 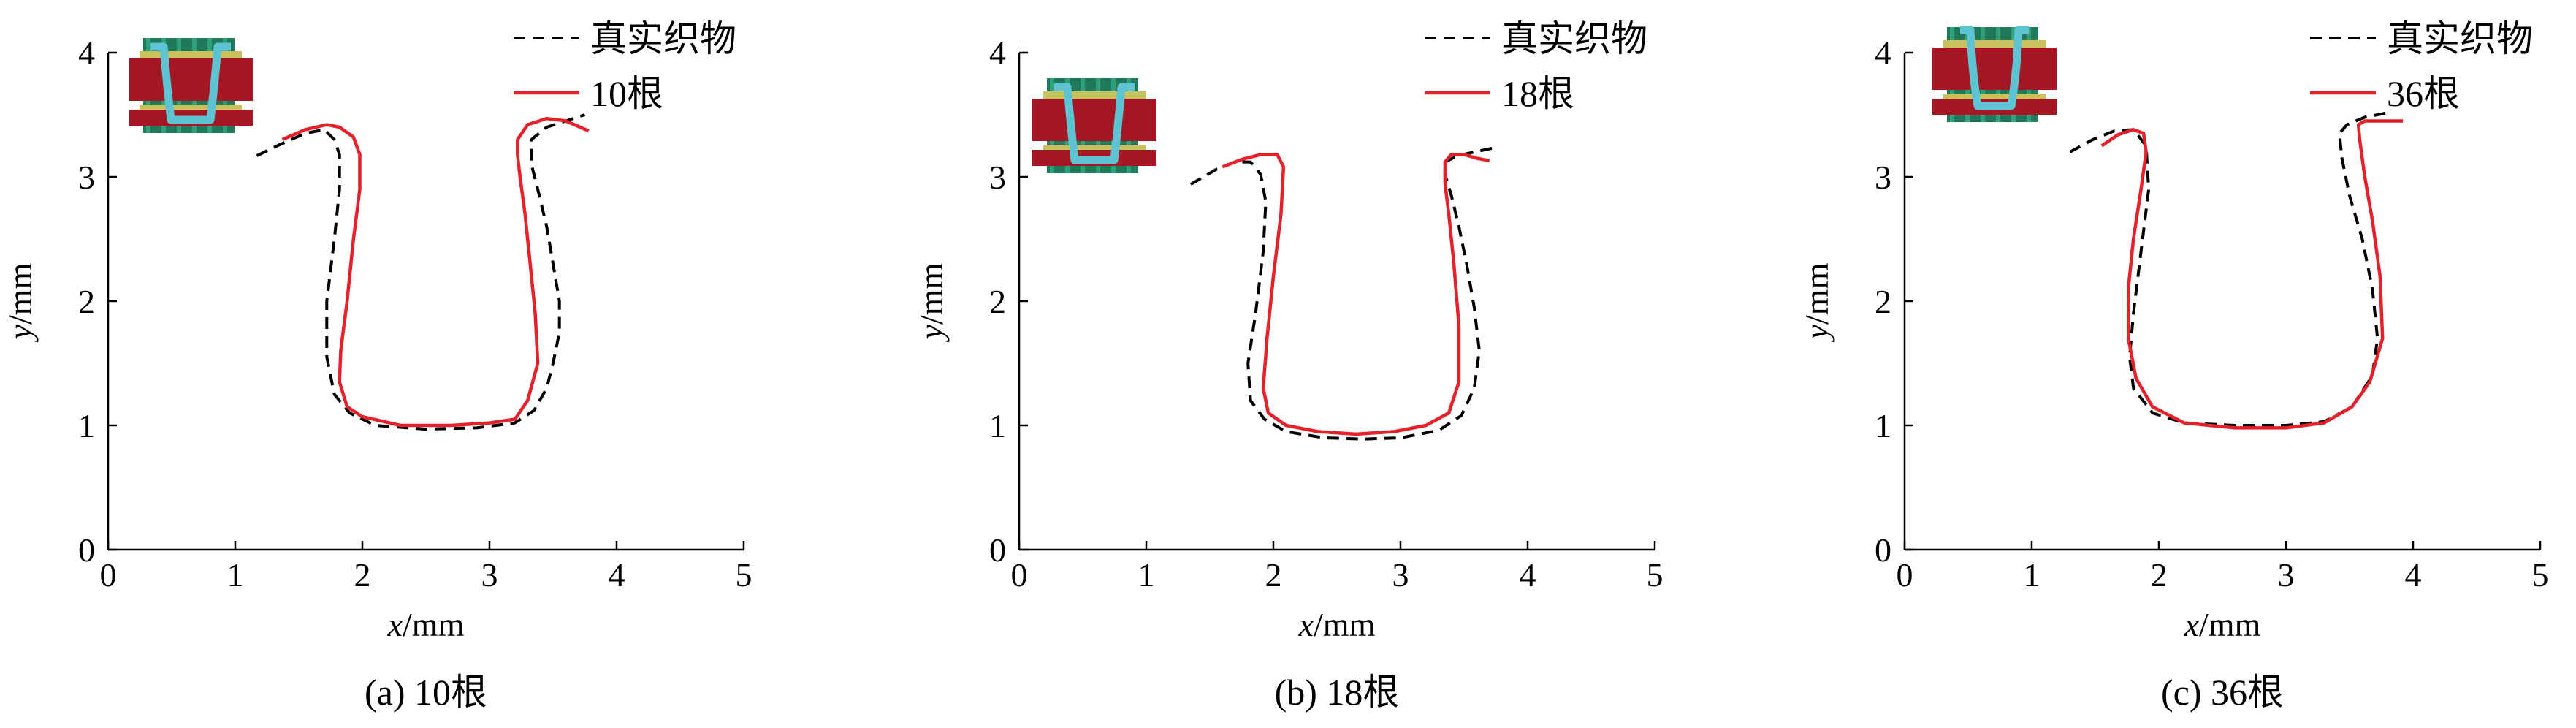 I want to click on legend-label: 36根, so click(x=2423, y=93).